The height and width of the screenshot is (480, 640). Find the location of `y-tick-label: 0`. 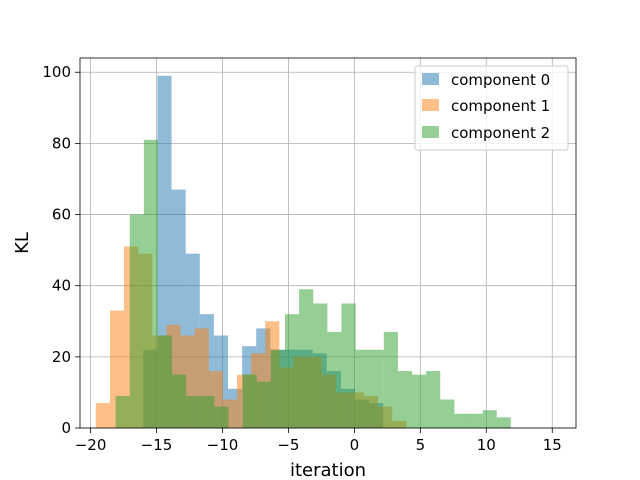

y-tick-label: 0 is located at coordinates (66, 428).